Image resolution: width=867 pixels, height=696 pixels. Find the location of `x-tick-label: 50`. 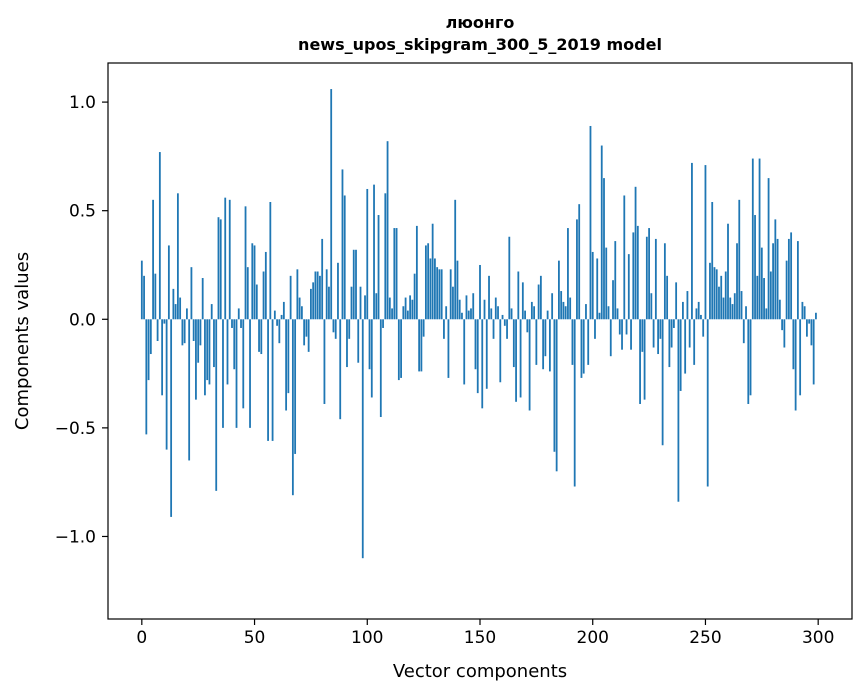

x-tick-label: 50 is located at coordinates (255, 638).